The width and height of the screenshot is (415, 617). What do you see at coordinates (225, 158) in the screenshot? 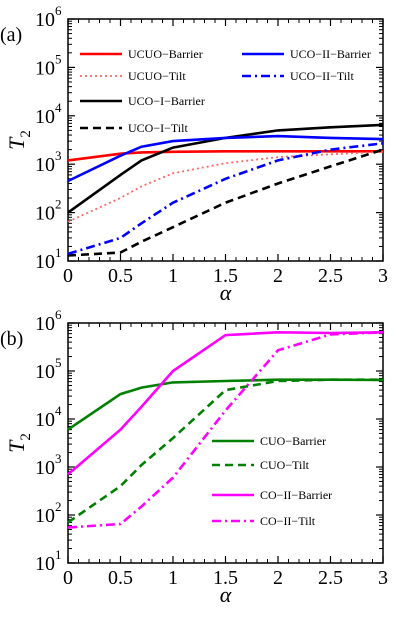
I see `series-line-UCO−II−Barrier` at bounding box center [225, 158].